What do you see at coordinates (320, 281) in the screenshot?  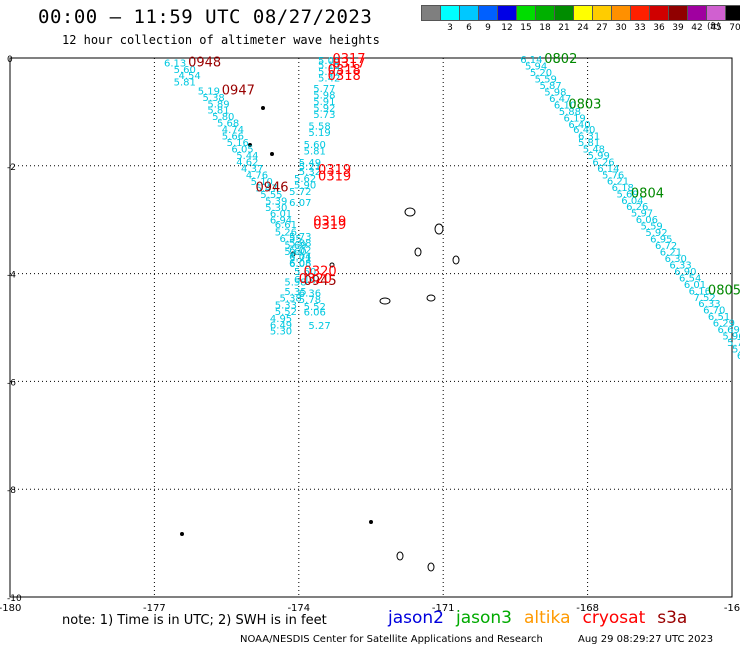 I see `time-label: 0945` at bounding box center [320, 281].